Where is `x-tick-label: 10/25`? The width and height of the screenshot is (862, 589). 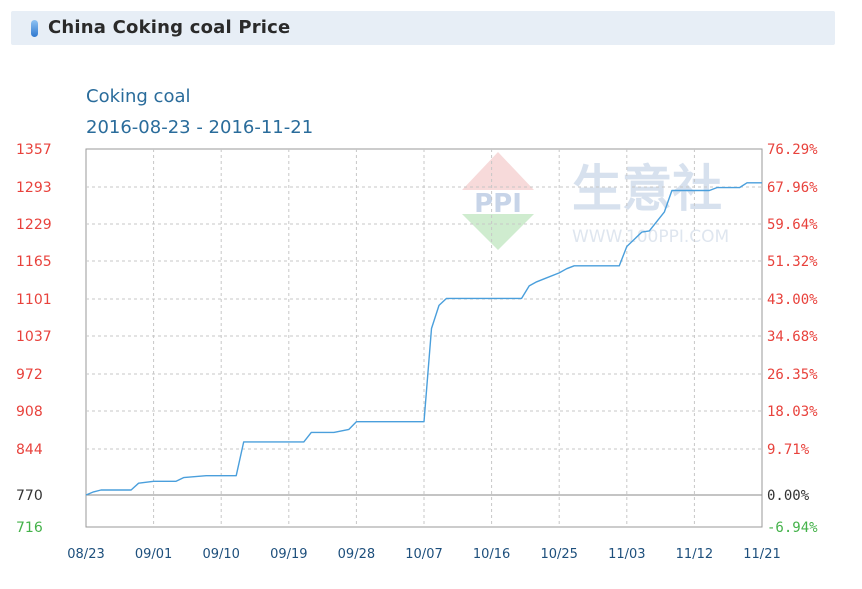
x-tick-label: 10/25 is located at coordinates (558, 554).